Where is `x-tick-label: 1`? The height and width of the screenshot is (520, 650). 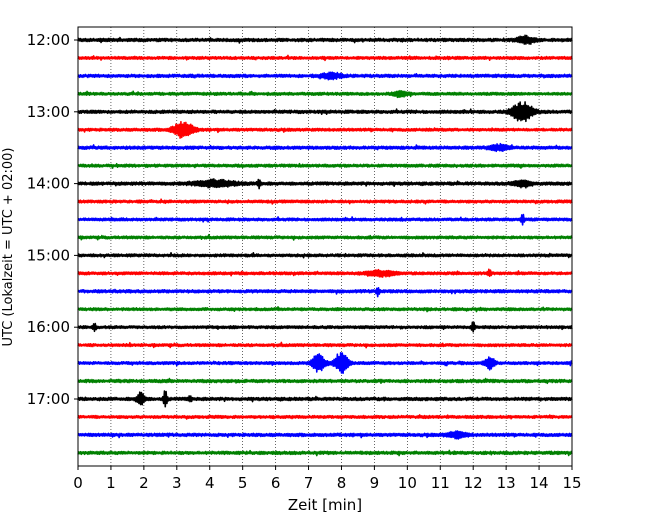 x-tick-label: 1 is located at coordinates (111, 483).